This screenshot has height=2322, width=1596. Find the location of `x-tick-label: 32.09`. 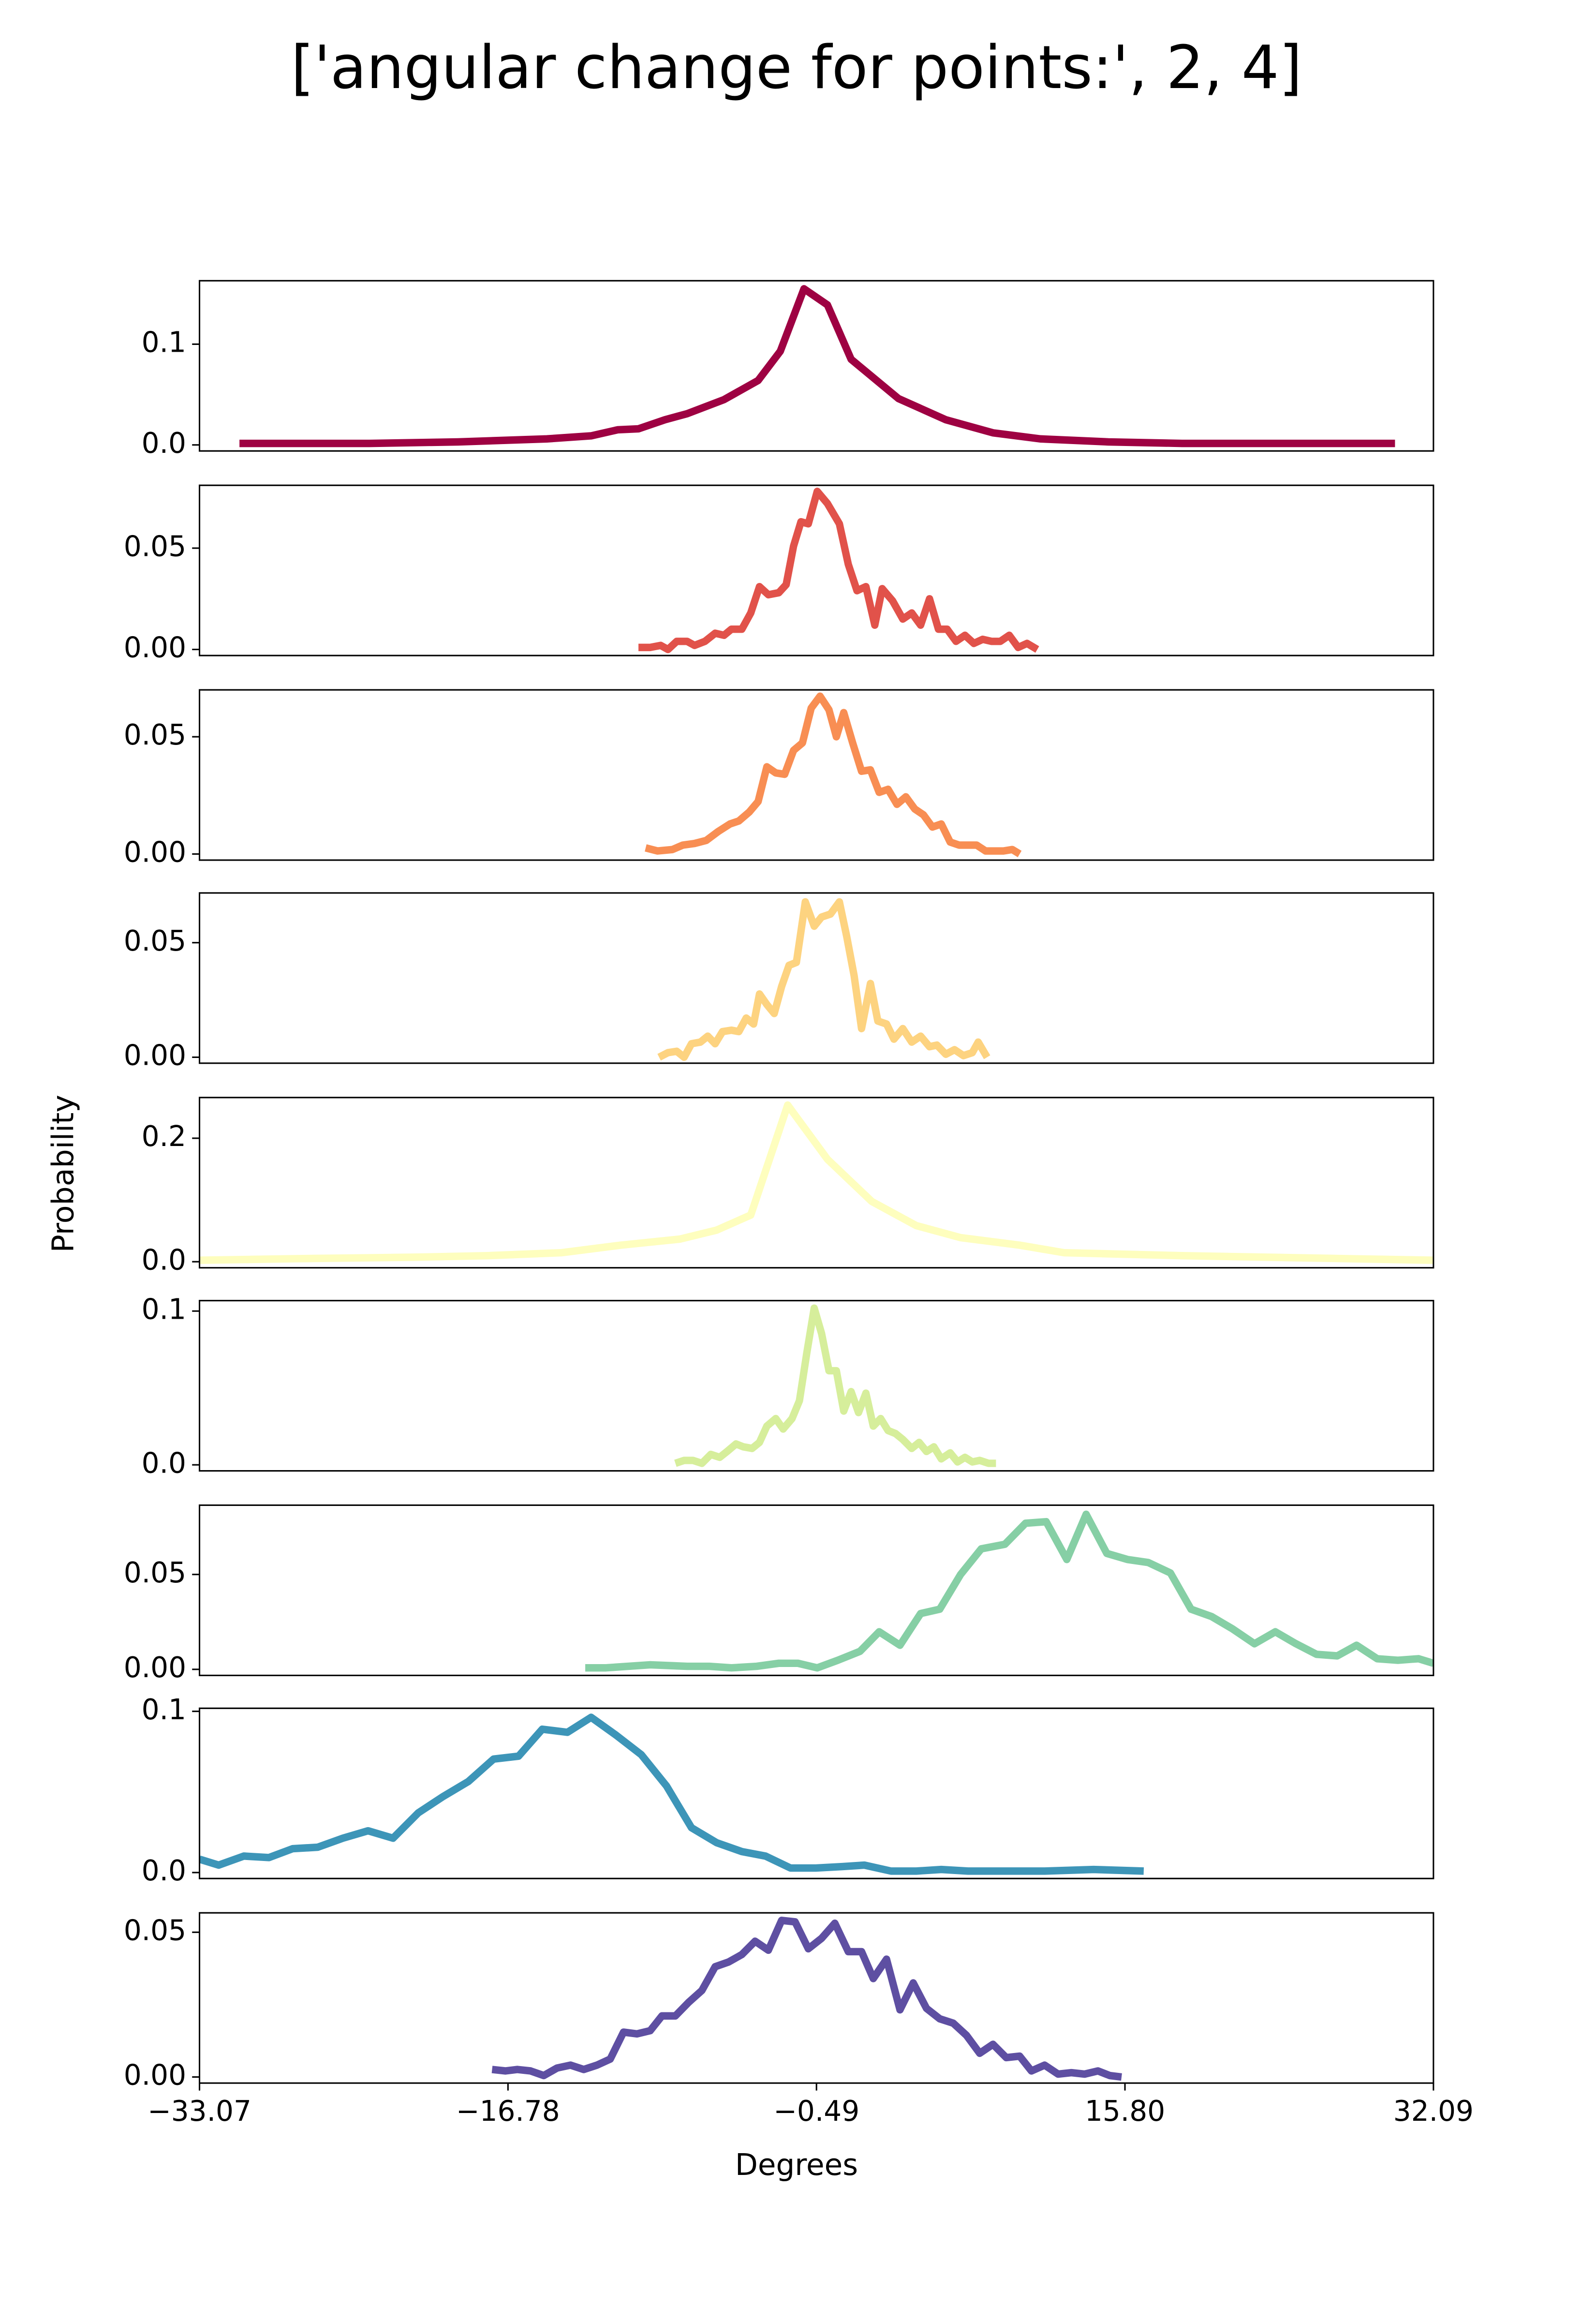

x-tick-label: 32.09 is located at coordinates (1433, 2111).